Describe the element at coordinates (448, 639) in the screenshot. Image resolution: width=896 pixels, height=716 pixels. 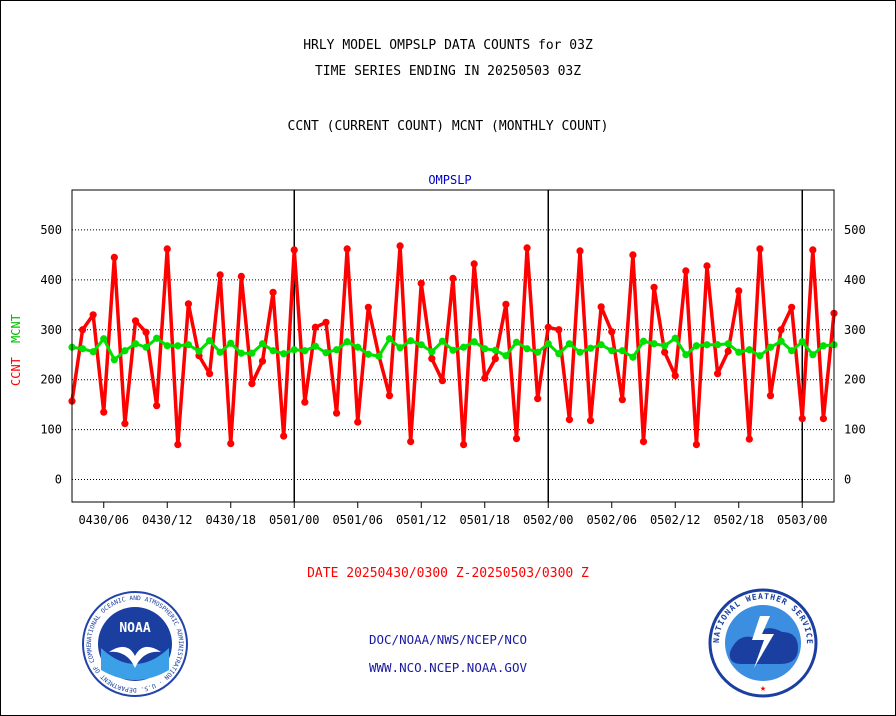
I see `org-label: DOC/NOAA/NWS/NCEP/NCO` at that location.